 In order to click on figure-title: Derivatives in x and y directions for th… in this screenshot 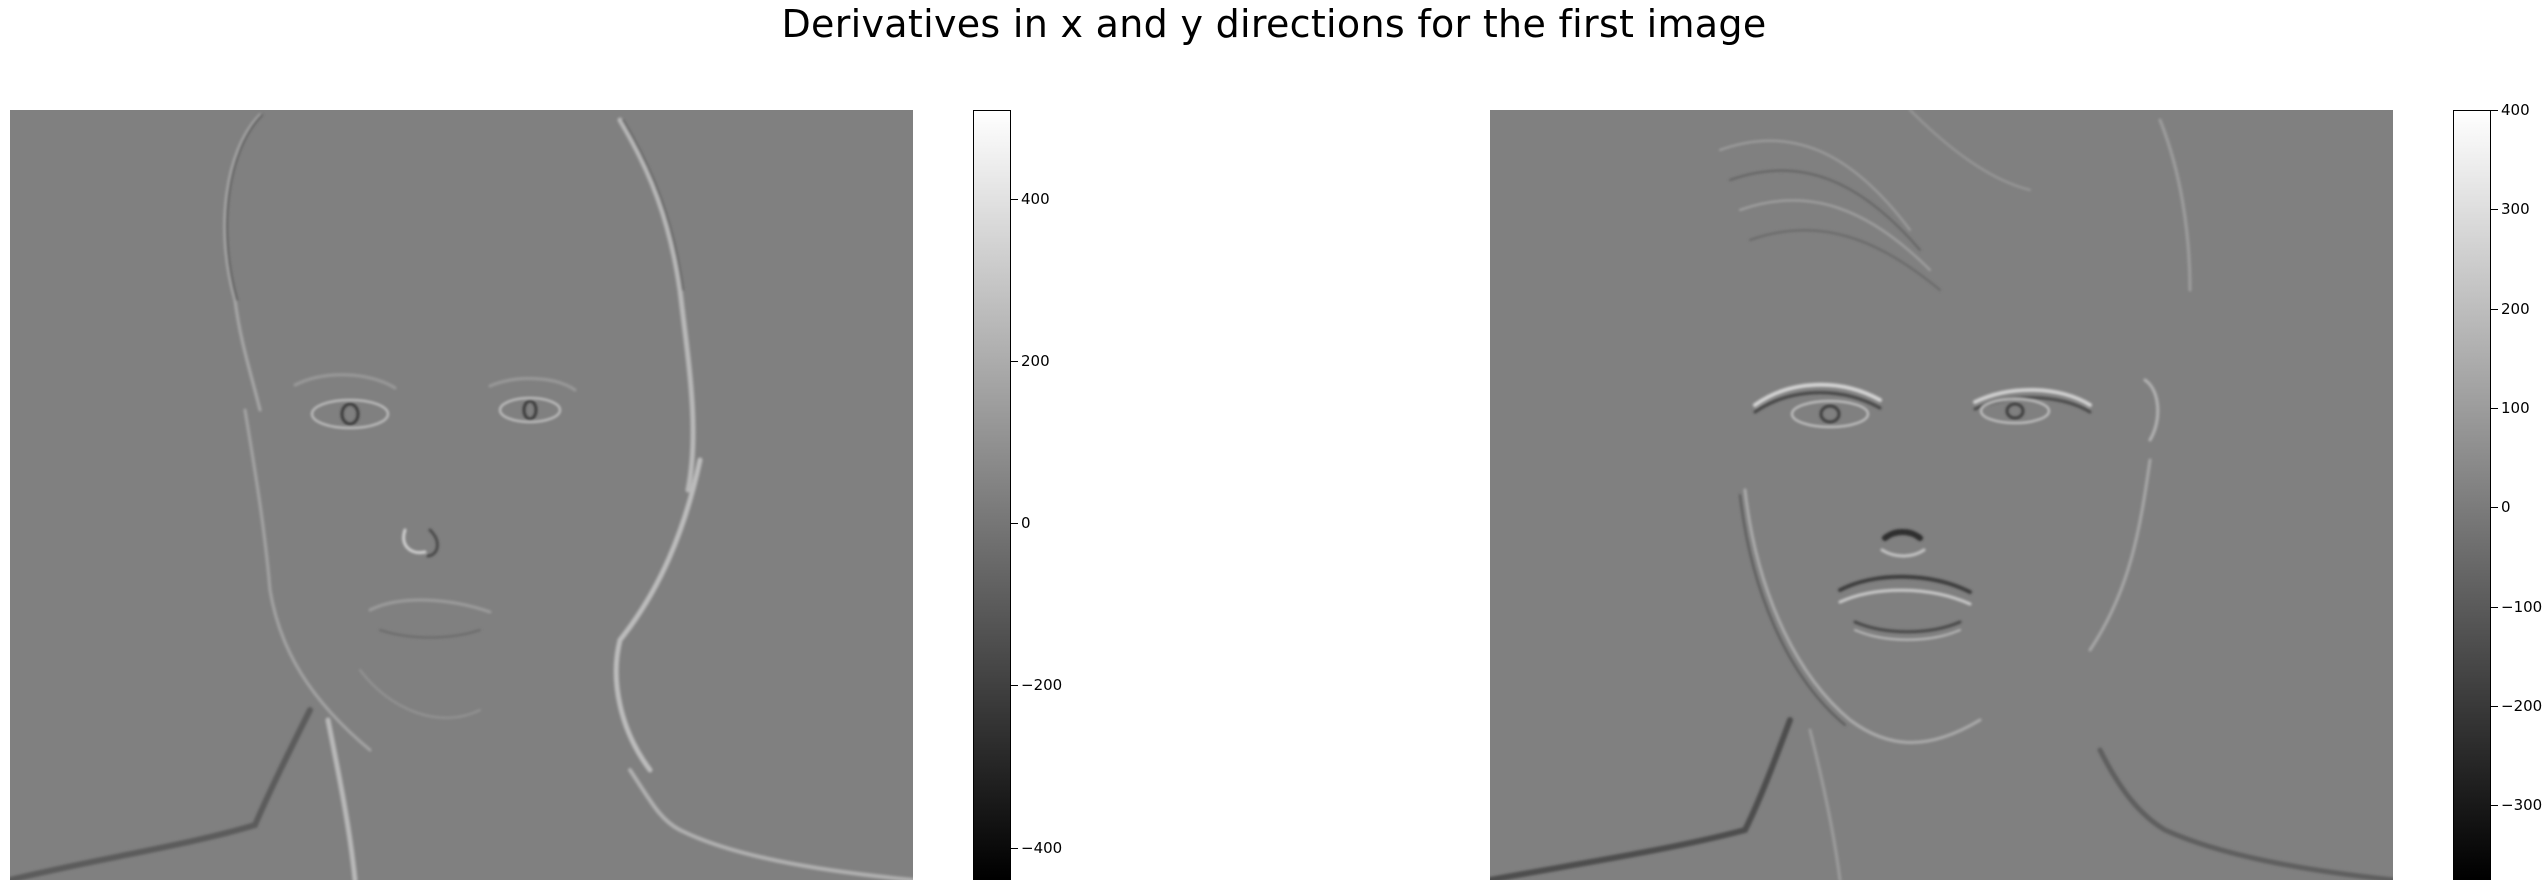, I will do `click(1274, 24)`.